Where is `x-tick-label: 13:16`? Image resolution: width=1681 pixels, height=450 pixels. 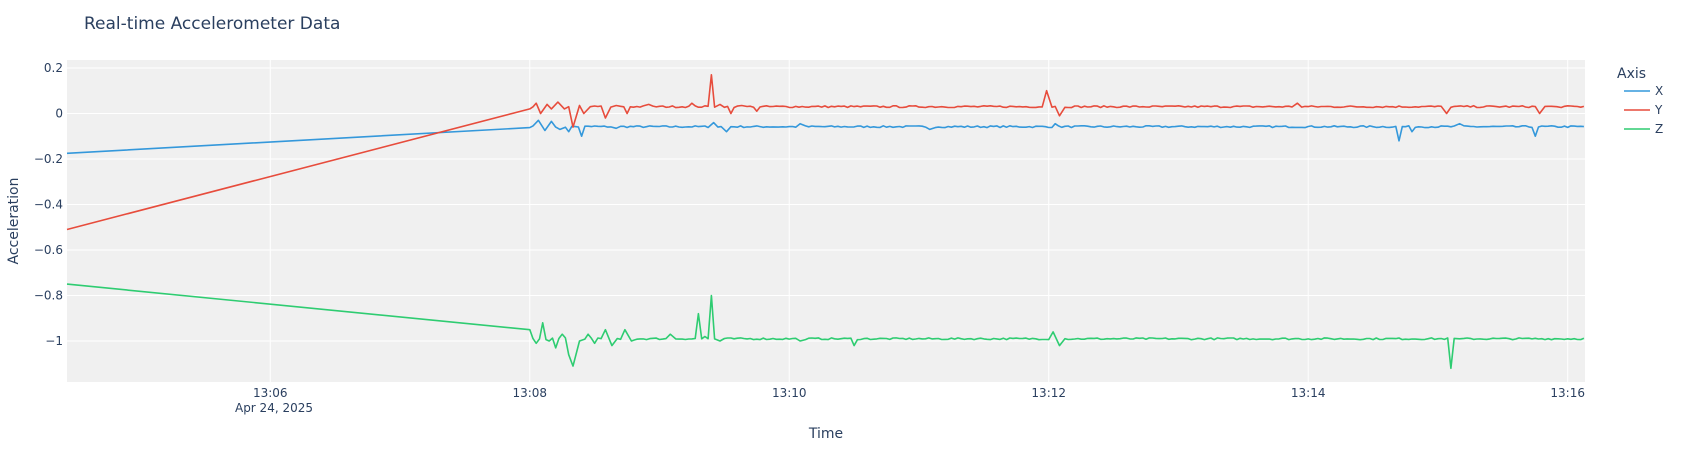
x-tick-label: 13:16 is located at coordinates (1567, 393).